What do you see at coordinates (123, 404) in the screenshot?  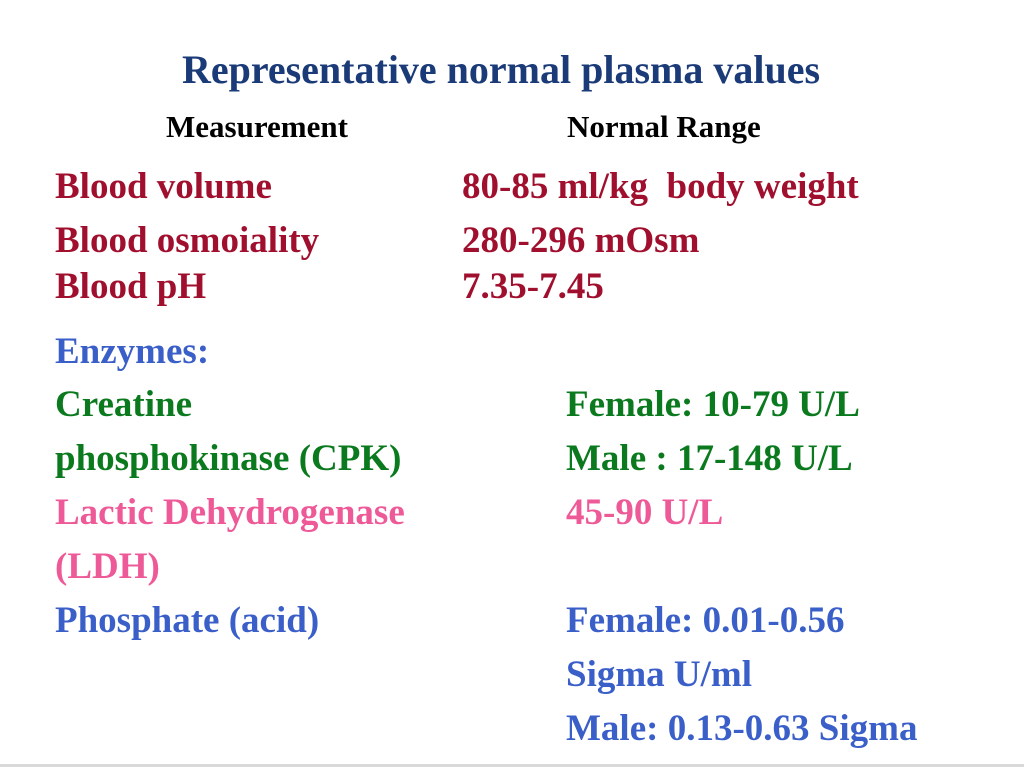 I see `cpk-label-line1: Creatine` at bounding box center [123, 404].